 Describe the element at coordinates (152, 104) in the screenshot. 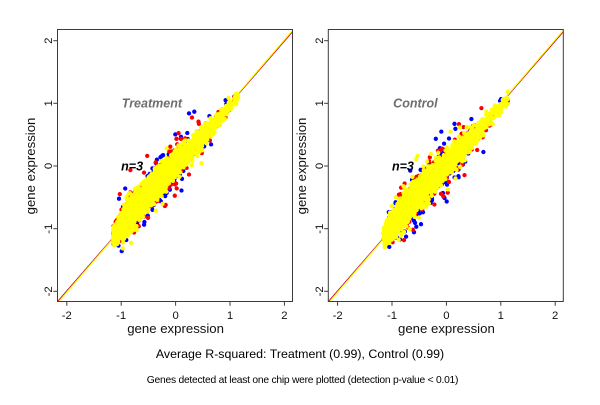

I see `svg-text: Treatment` at that location.